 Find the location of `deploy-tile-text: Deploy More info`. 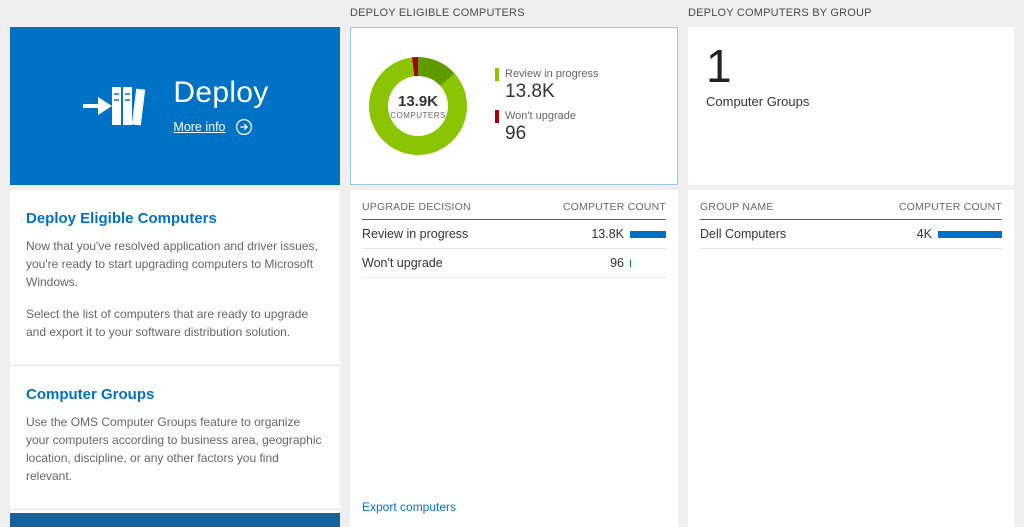

deploy-tile-text: Deploy More info is located at coordinates (220, 106).